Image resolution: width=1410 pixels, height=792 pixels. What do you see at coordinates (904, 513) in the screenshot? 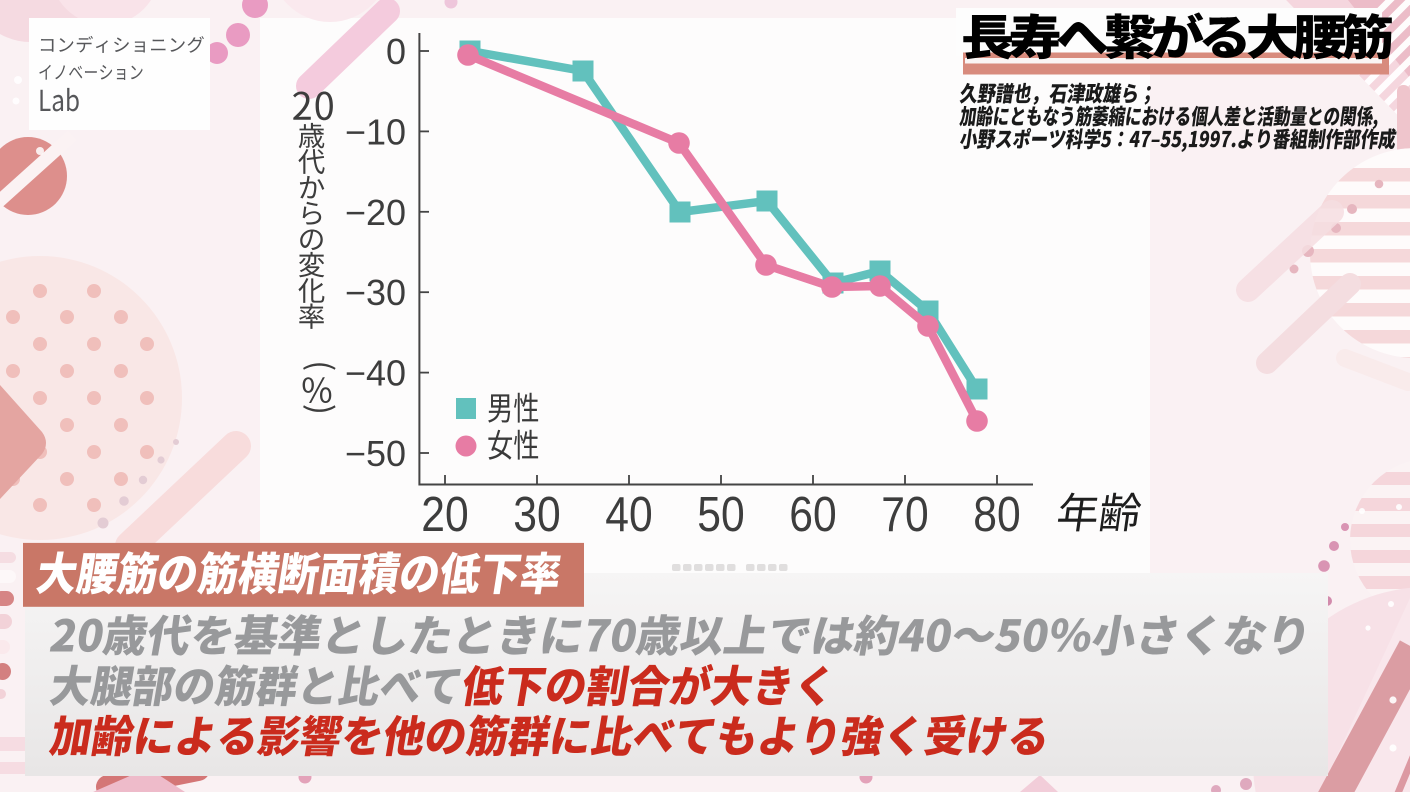
I see `svg-text: 70` at bounding box center [904, 513].